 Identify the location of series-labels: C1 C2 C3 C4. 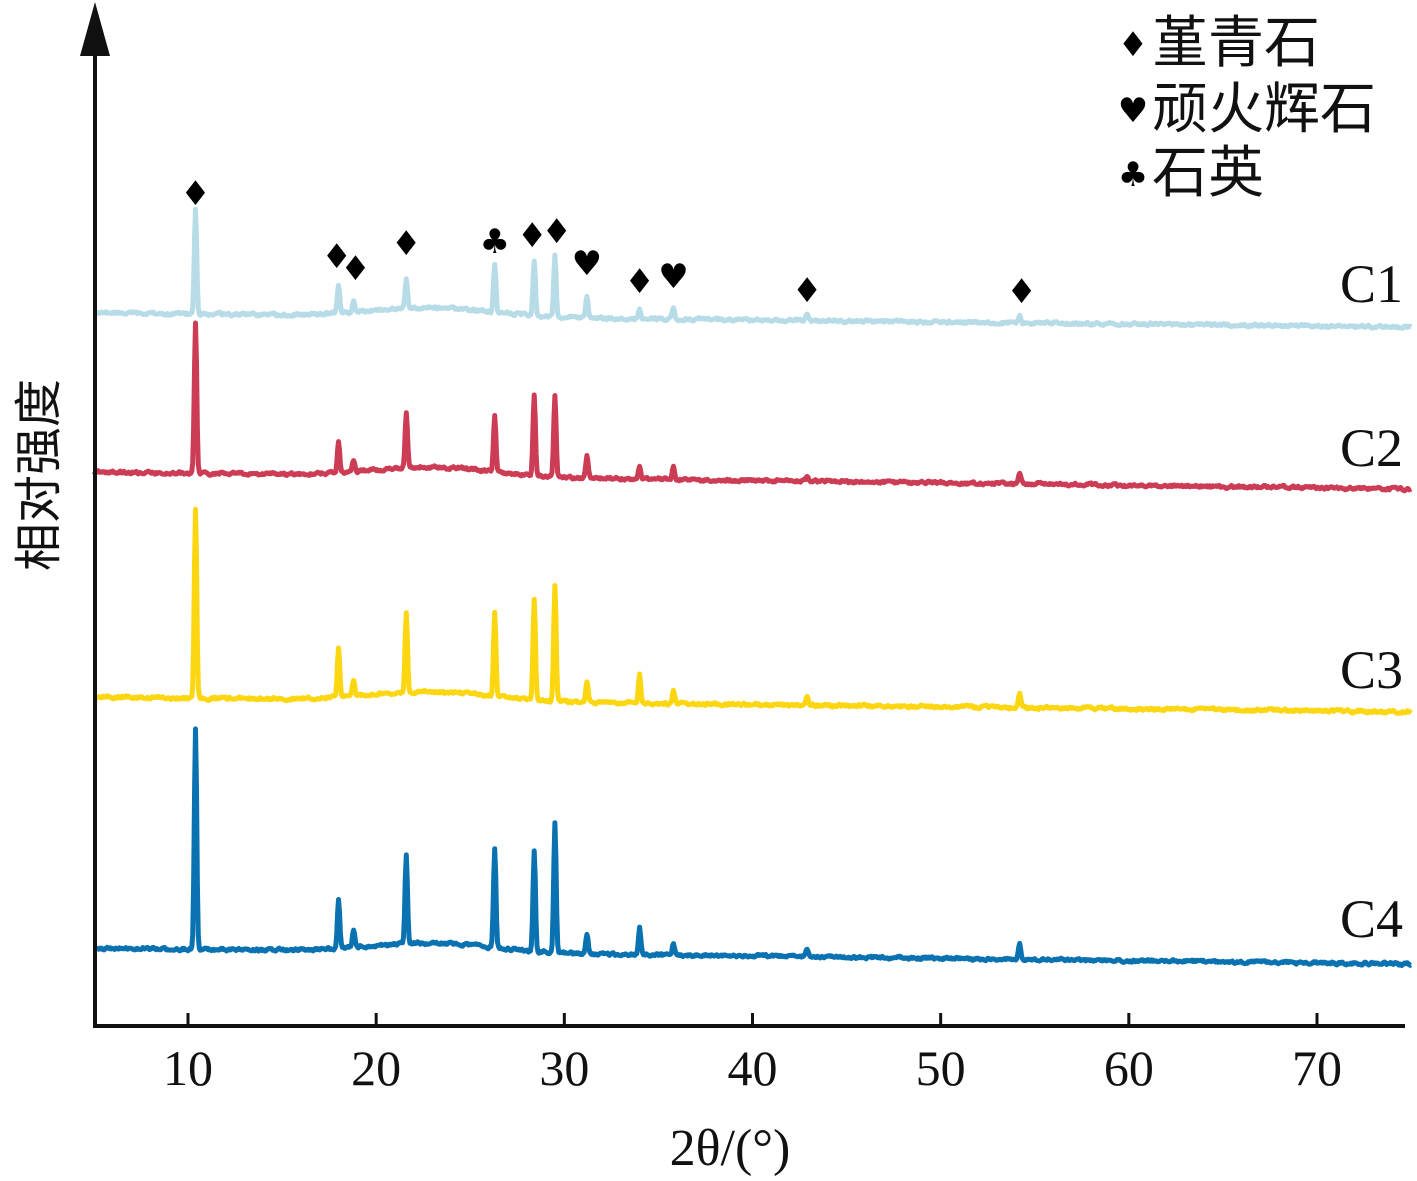
(1371, 601).